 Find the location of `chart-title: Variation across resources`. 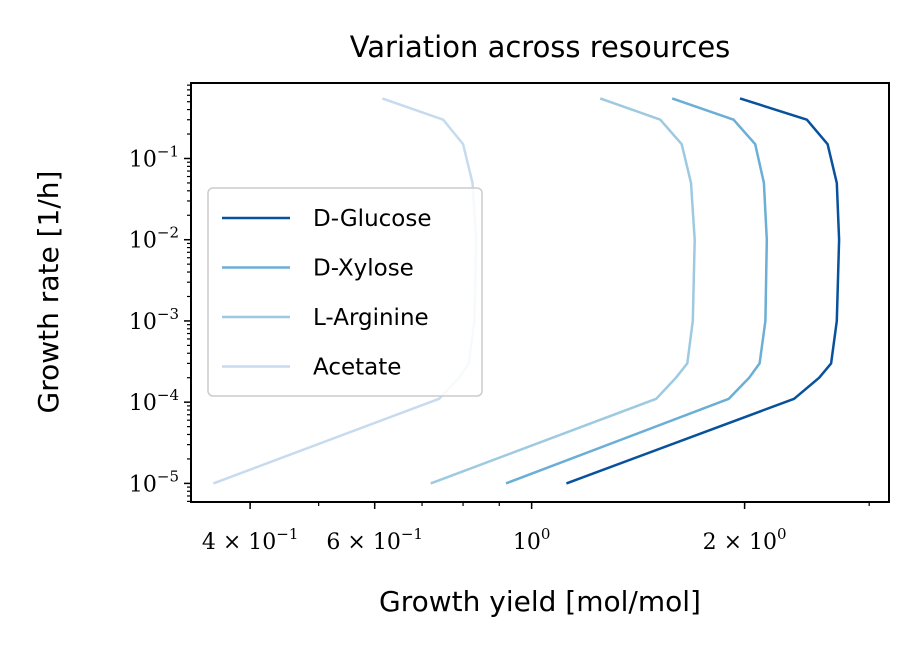

chart-title: Variation across resources is located at coordinates (540, 47).